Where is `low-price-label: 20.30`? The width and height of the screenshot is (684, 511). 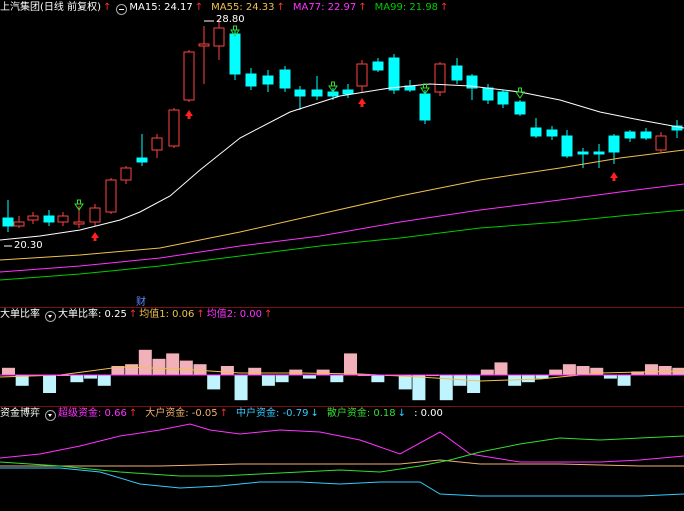 low-price-label: 20.30 is located at coordinates (28, 245).